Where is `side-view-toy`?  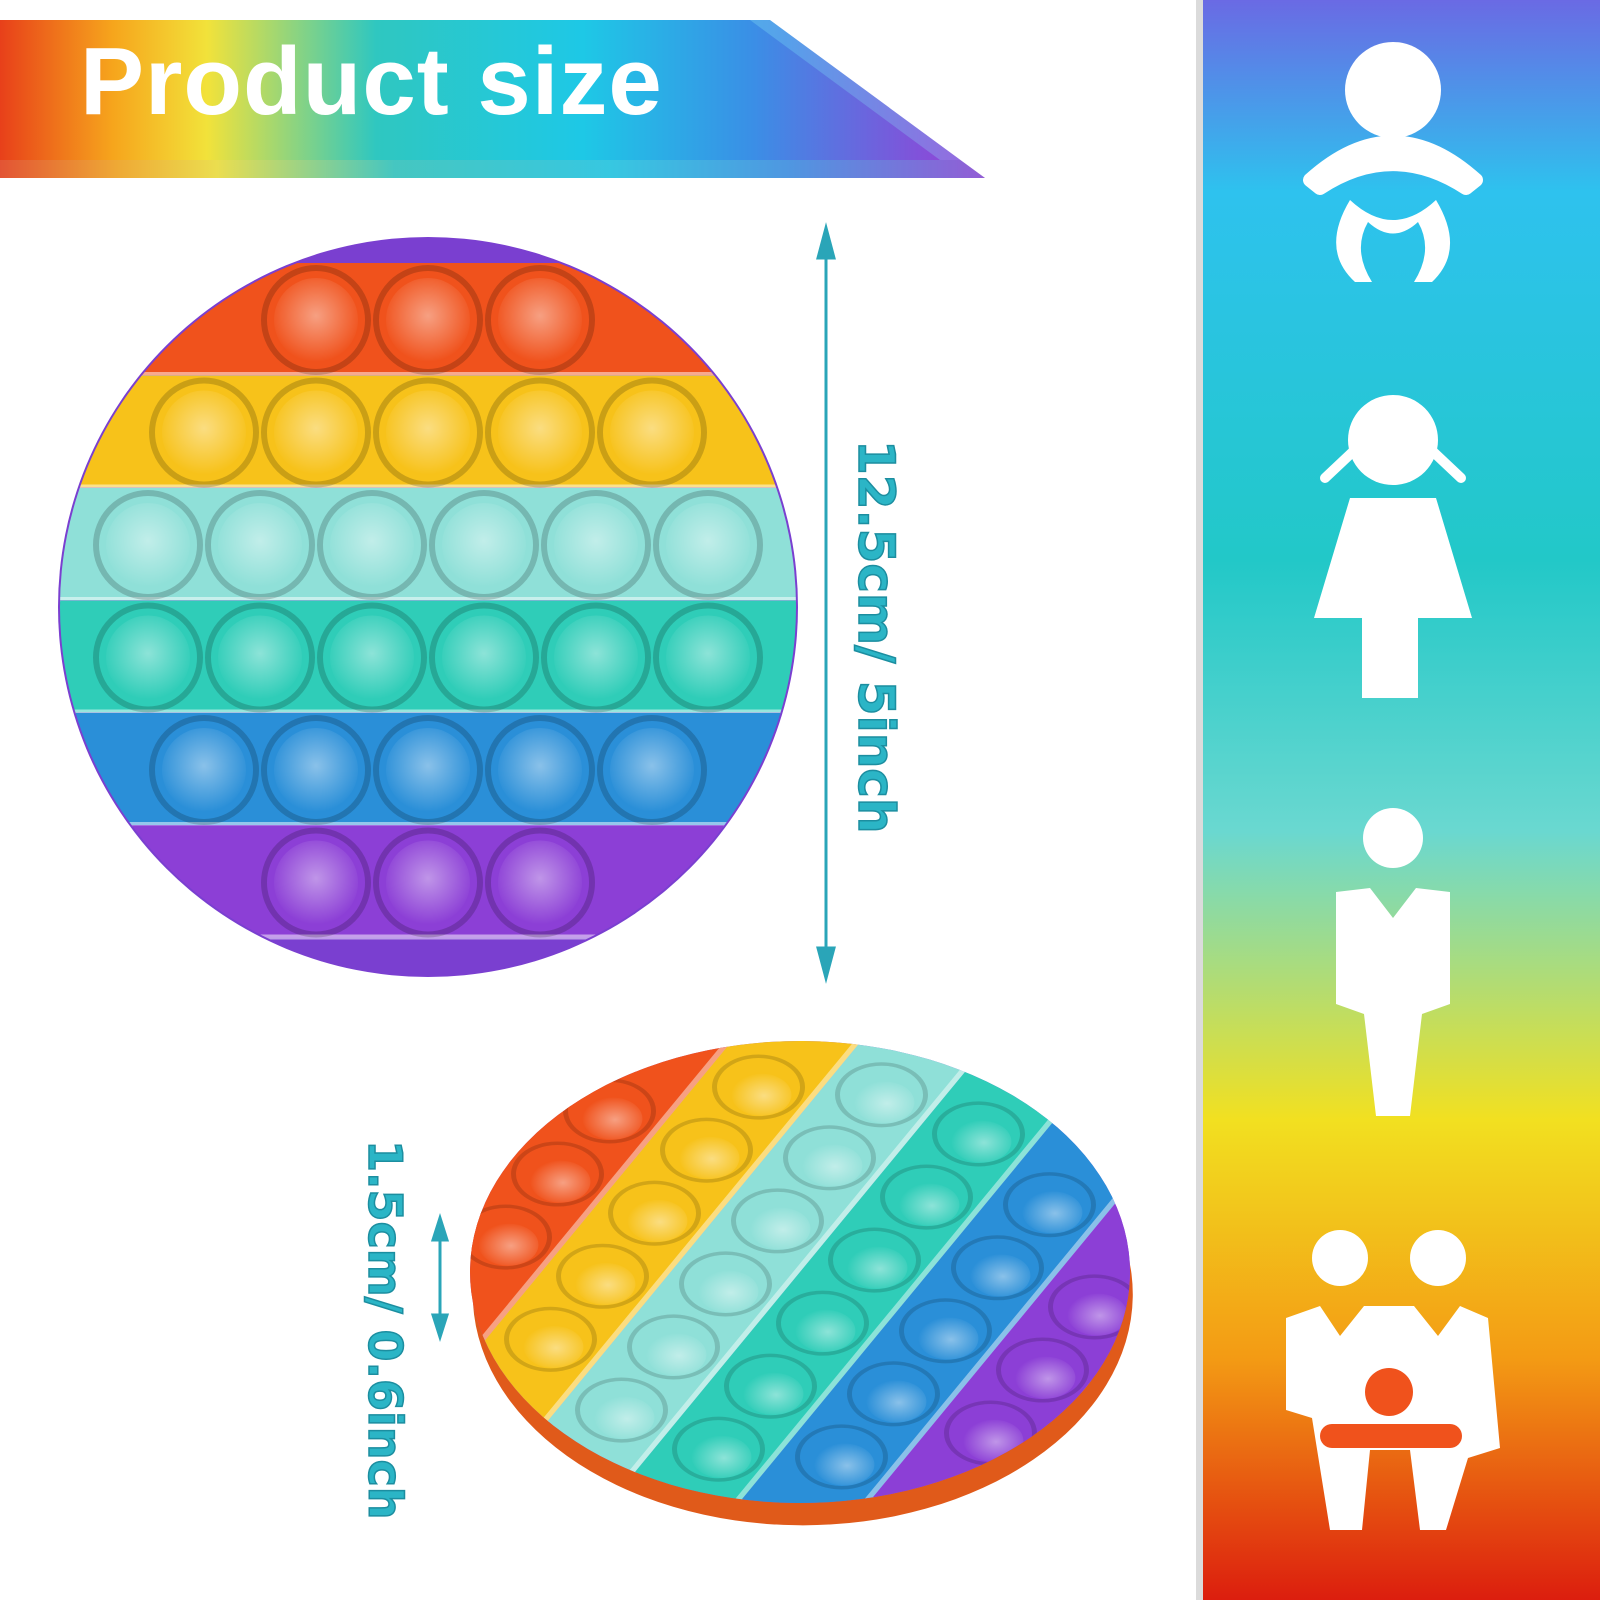 side-view-toy is located at coordinates (800, 1273).